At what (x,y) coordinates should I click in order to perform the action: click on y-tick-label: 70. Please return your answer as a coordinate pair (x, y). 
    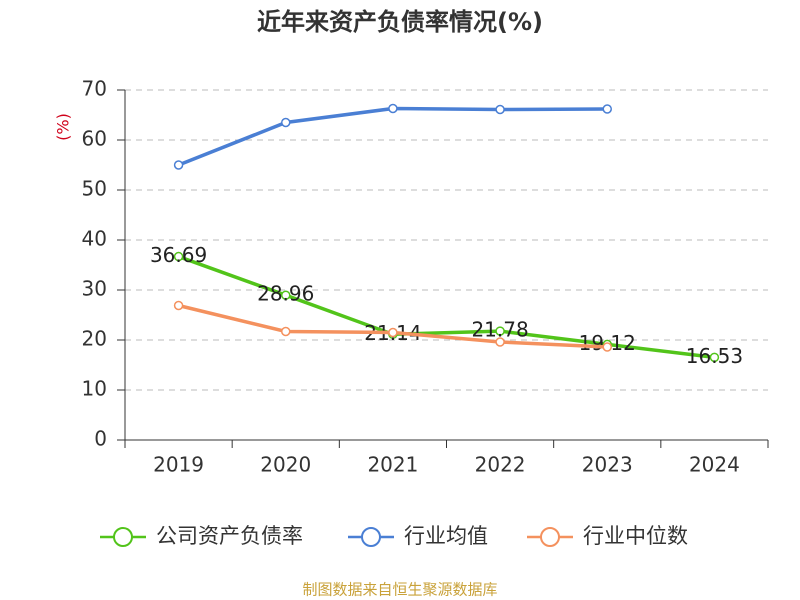
    Looking at the image, I should click on (94, 89).